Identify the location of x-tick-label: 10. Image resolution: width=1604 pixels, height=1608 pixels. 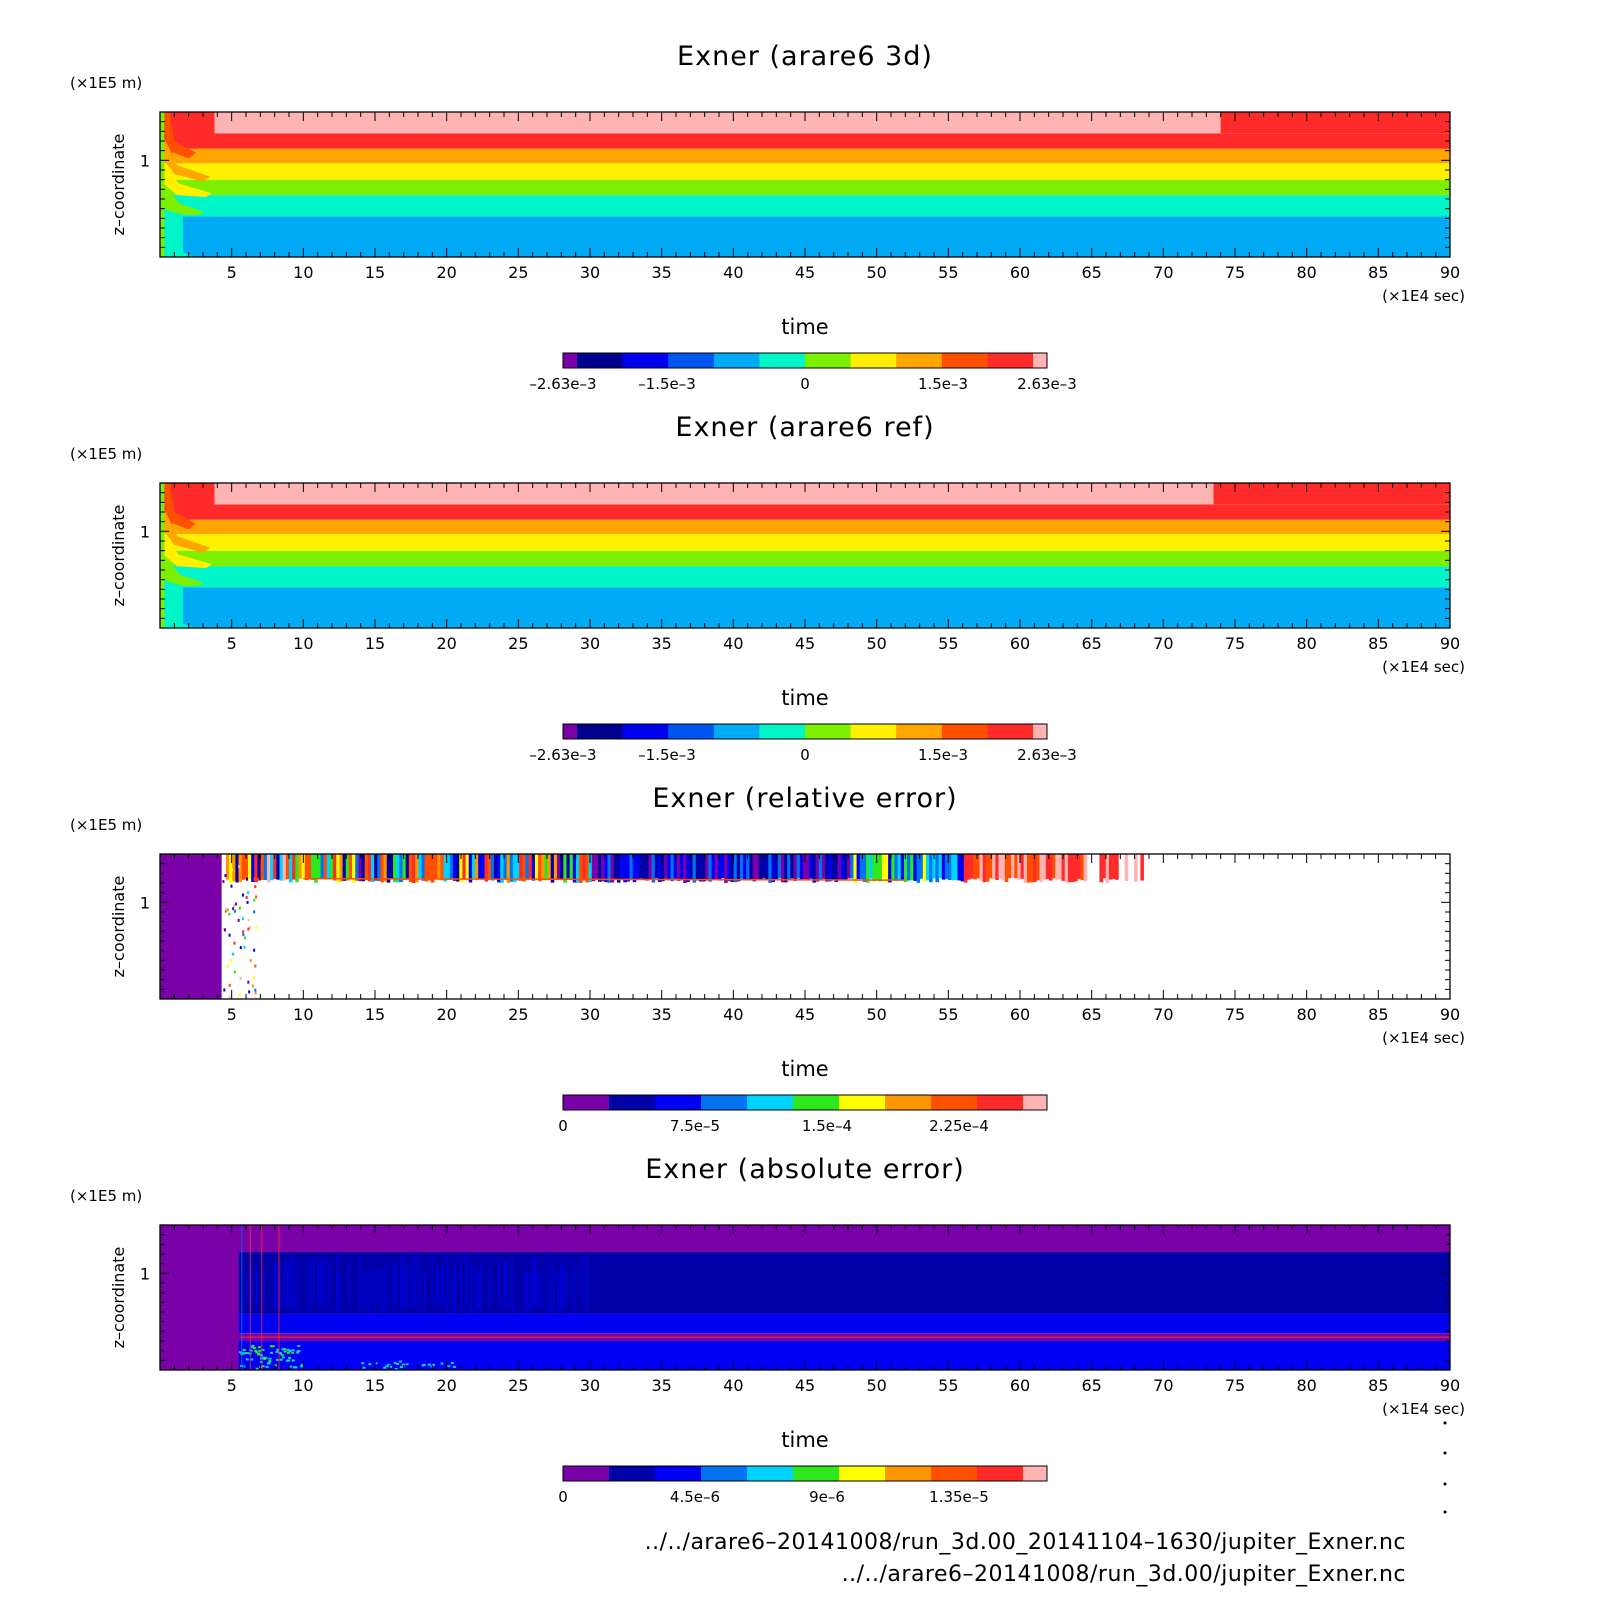
(303, 643).